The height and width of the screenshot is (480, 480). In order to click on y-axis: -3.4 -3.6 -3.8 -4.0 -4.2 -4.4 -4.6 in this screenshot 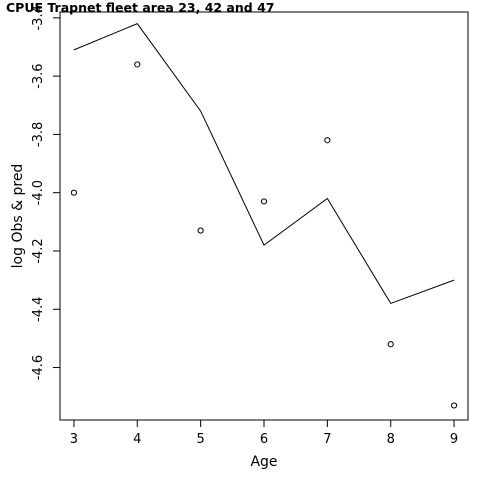, I will do `click(45, 192)`.